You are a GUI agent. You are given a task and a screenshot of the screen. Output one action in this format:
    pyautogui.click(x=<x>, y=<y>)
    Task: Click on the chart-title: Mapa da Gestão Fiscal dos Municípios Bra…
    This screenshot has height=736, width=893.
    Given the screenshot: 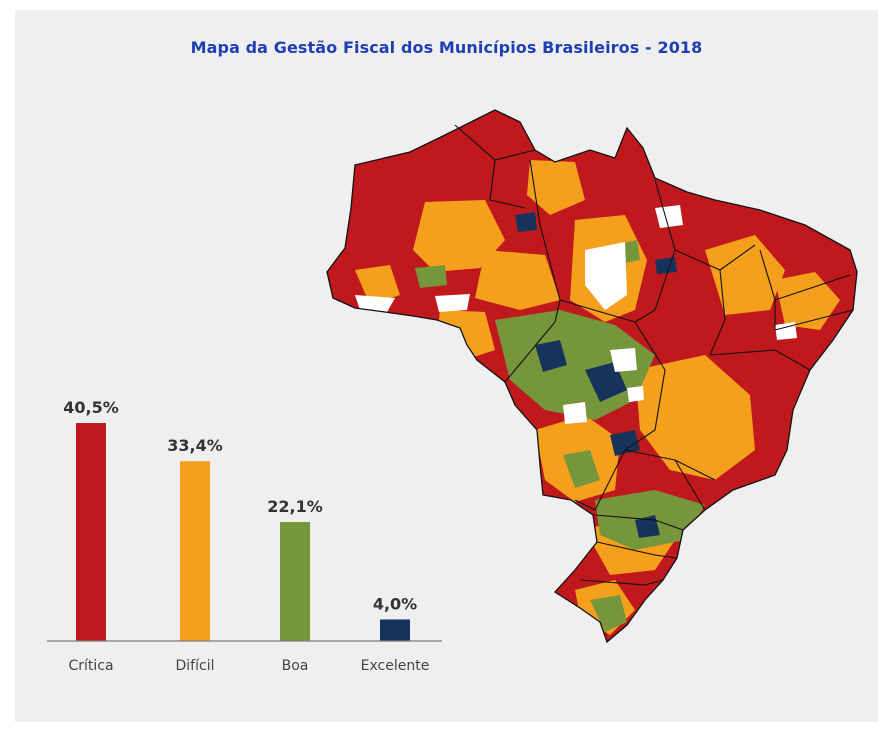 What is the action you would take?
    pyautogui.click(x=446, y=47)
    